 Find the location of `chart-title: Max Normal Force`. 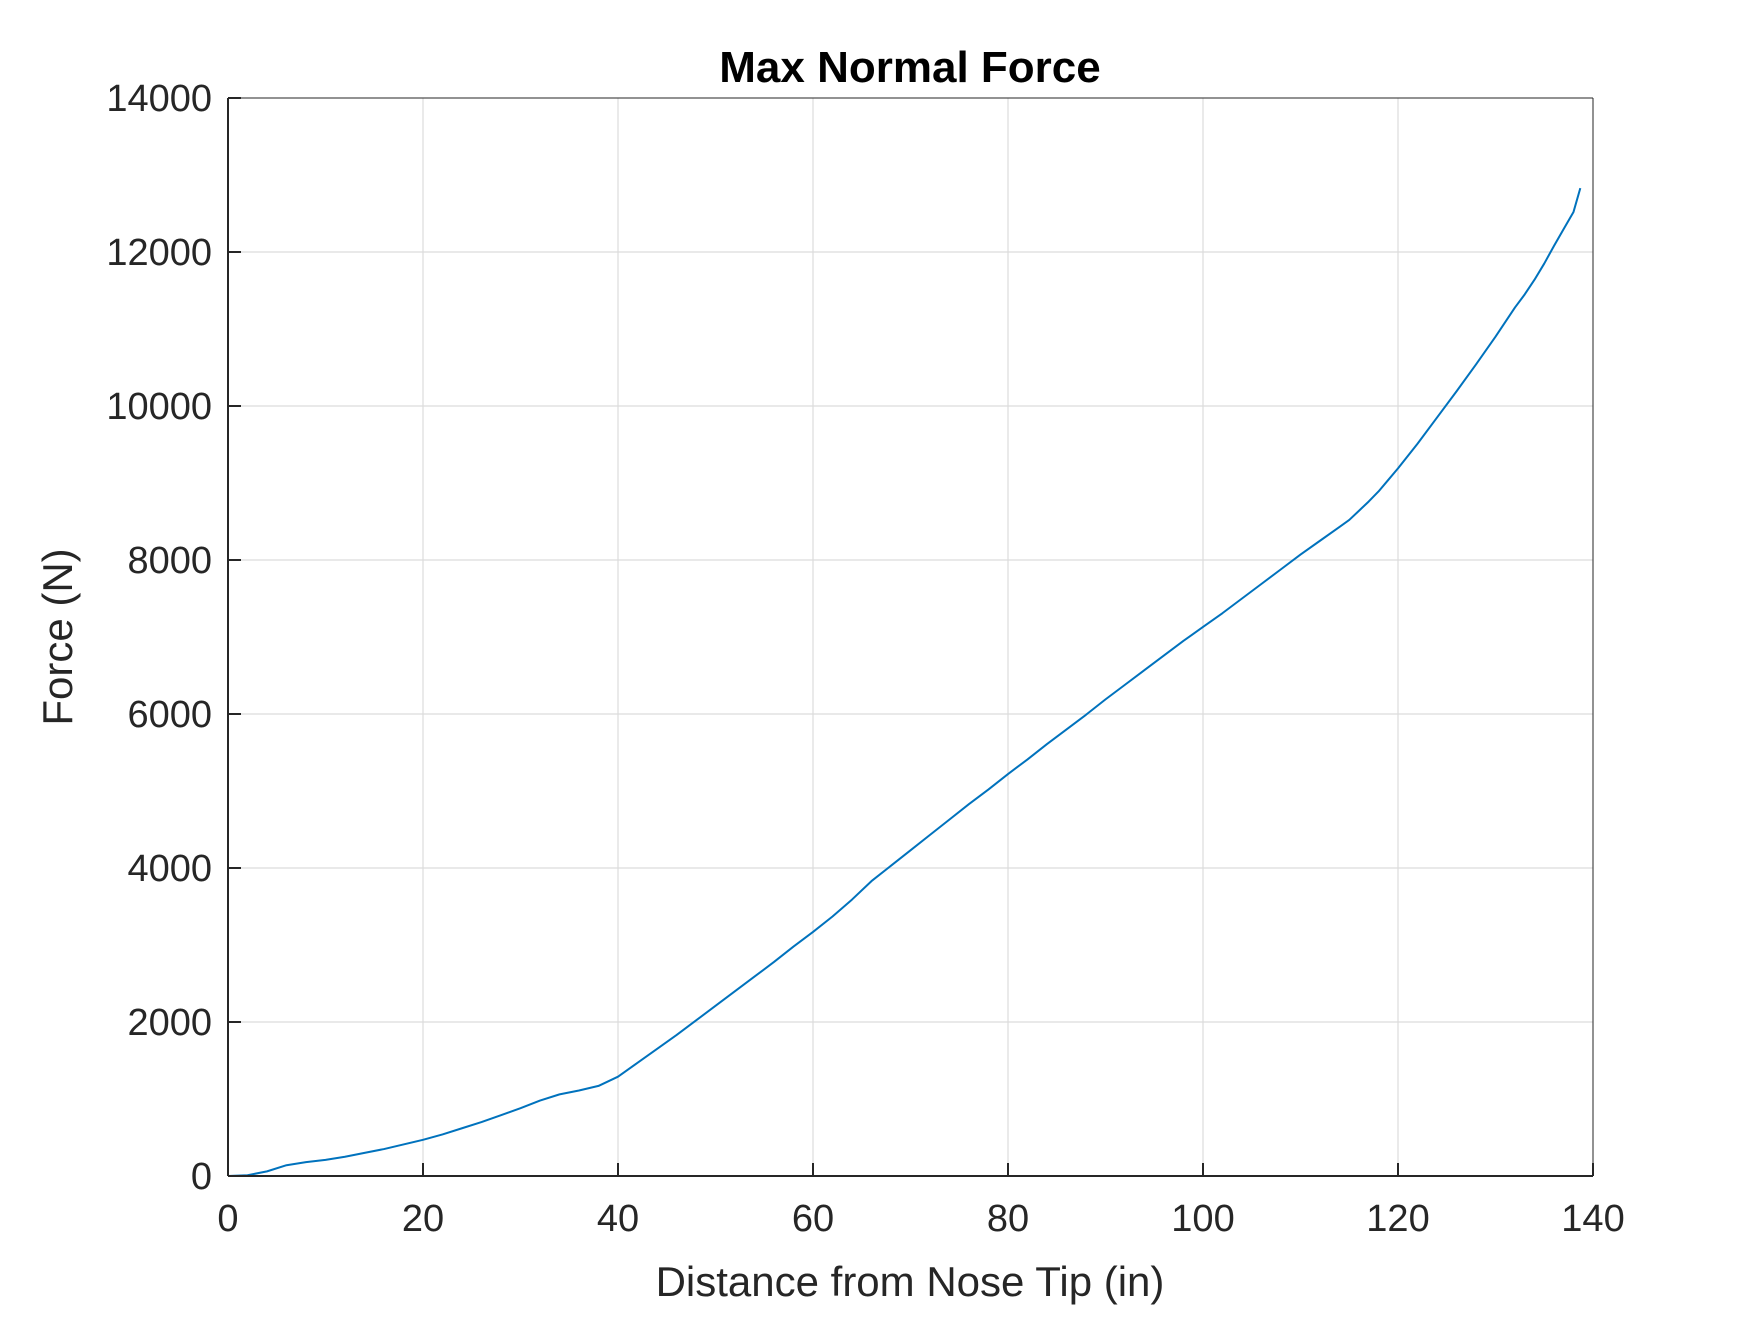

chart-title: Max Normal Force is located at coordinates (909, 67).